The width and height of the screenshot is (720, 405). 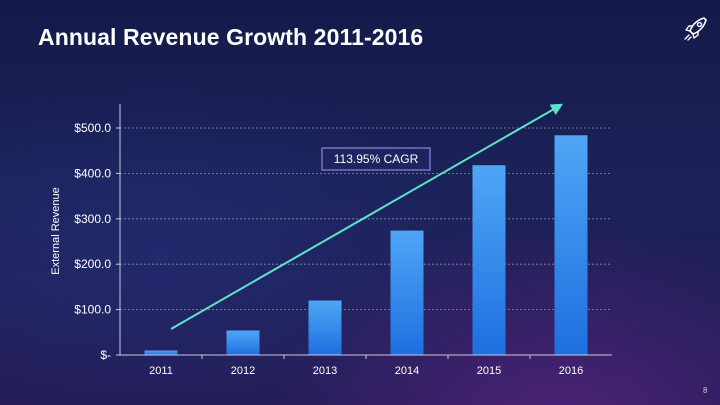 I want to click on page-number: 8, so click(x=705, y=390).